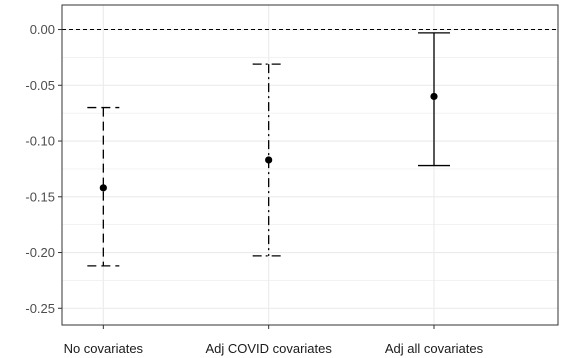 The height and width of the screenshot is (358, 563). Describe the element at coordinates (42, 29) in the screenshot. I see `y-tick-label: 0.00` at that location.